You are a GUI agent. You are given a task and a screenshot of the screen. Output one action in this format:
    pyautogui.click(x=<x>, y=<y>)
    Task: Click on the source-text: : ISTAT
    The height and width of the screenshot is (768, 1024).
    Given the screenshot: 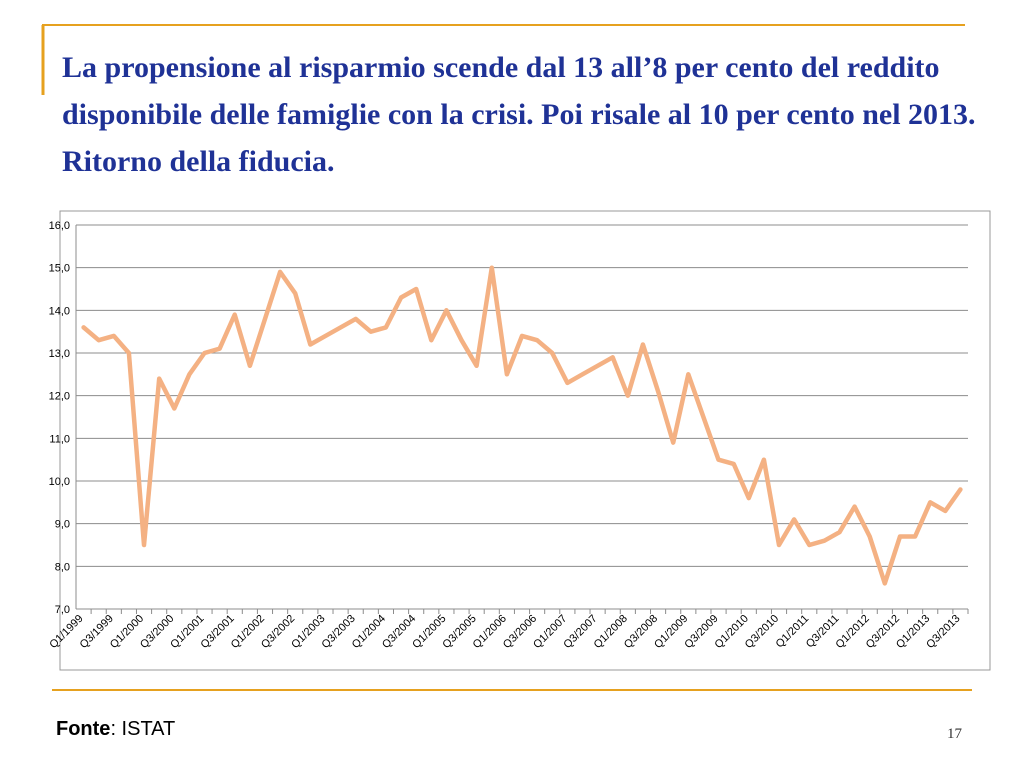 What is the action you would take?
    pyautogui.click(x=143, y=729)
    